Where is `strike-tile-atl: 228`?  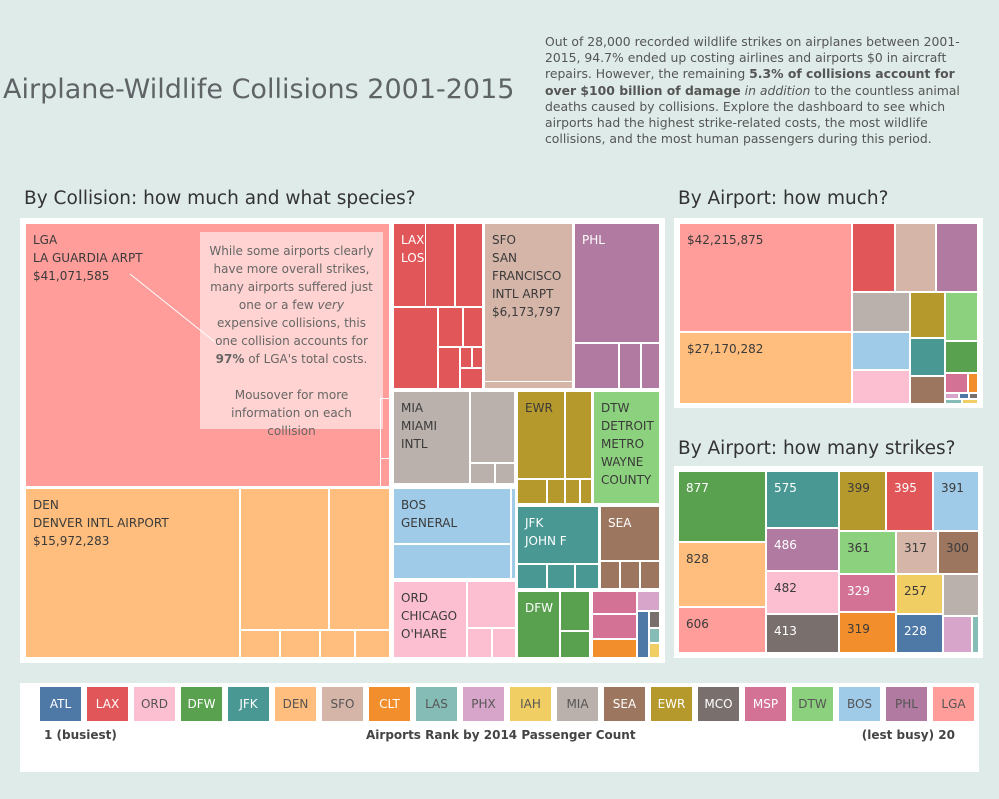
strike-tile-atl: 228 is located at coordinates (919, 633).